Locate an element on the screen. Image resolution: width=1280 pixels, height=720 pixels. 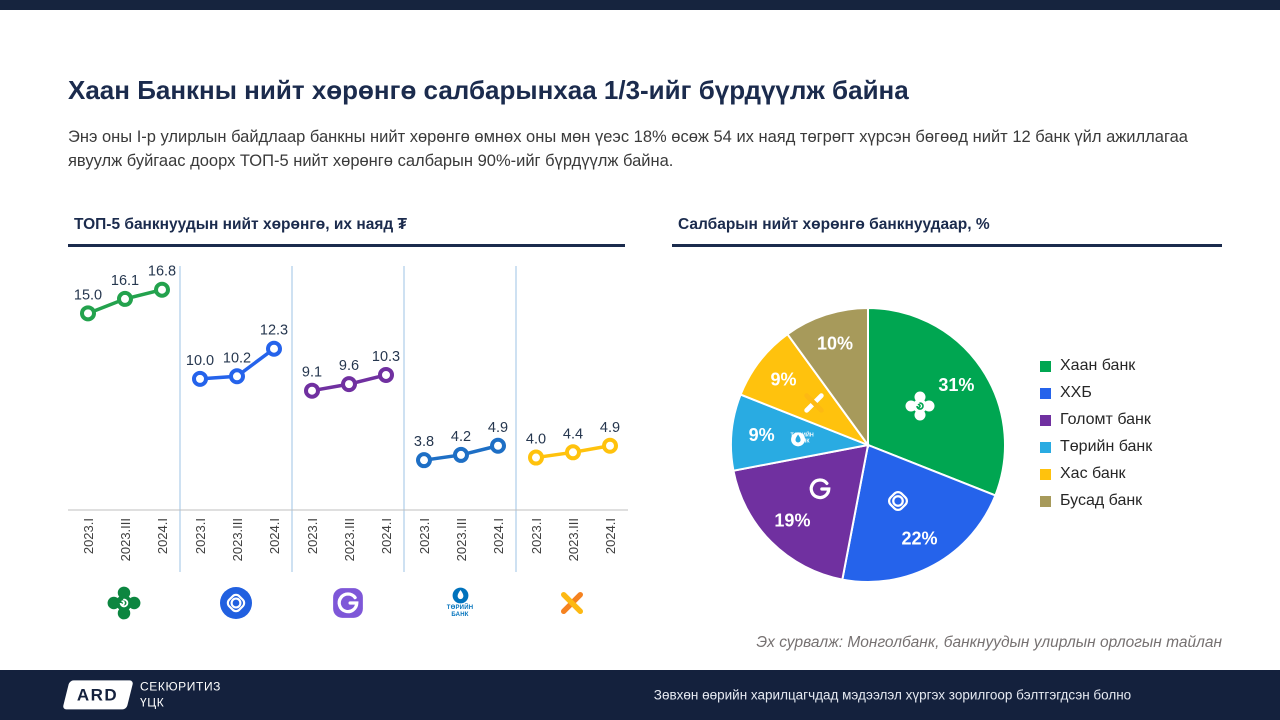
pie-chart-title: Салбарын нийт хөрөнгө банкнуудаар, % is located at coordinates (947, 229).